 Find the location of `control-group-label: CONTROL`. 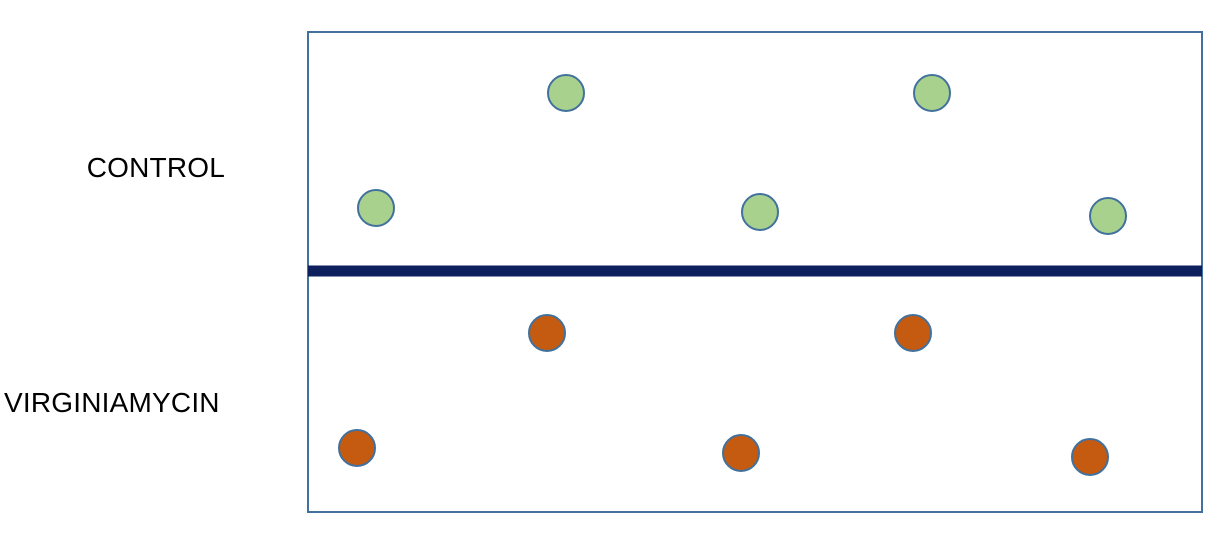

control-group-label: CONTROL is located at coordinates (155, 167).